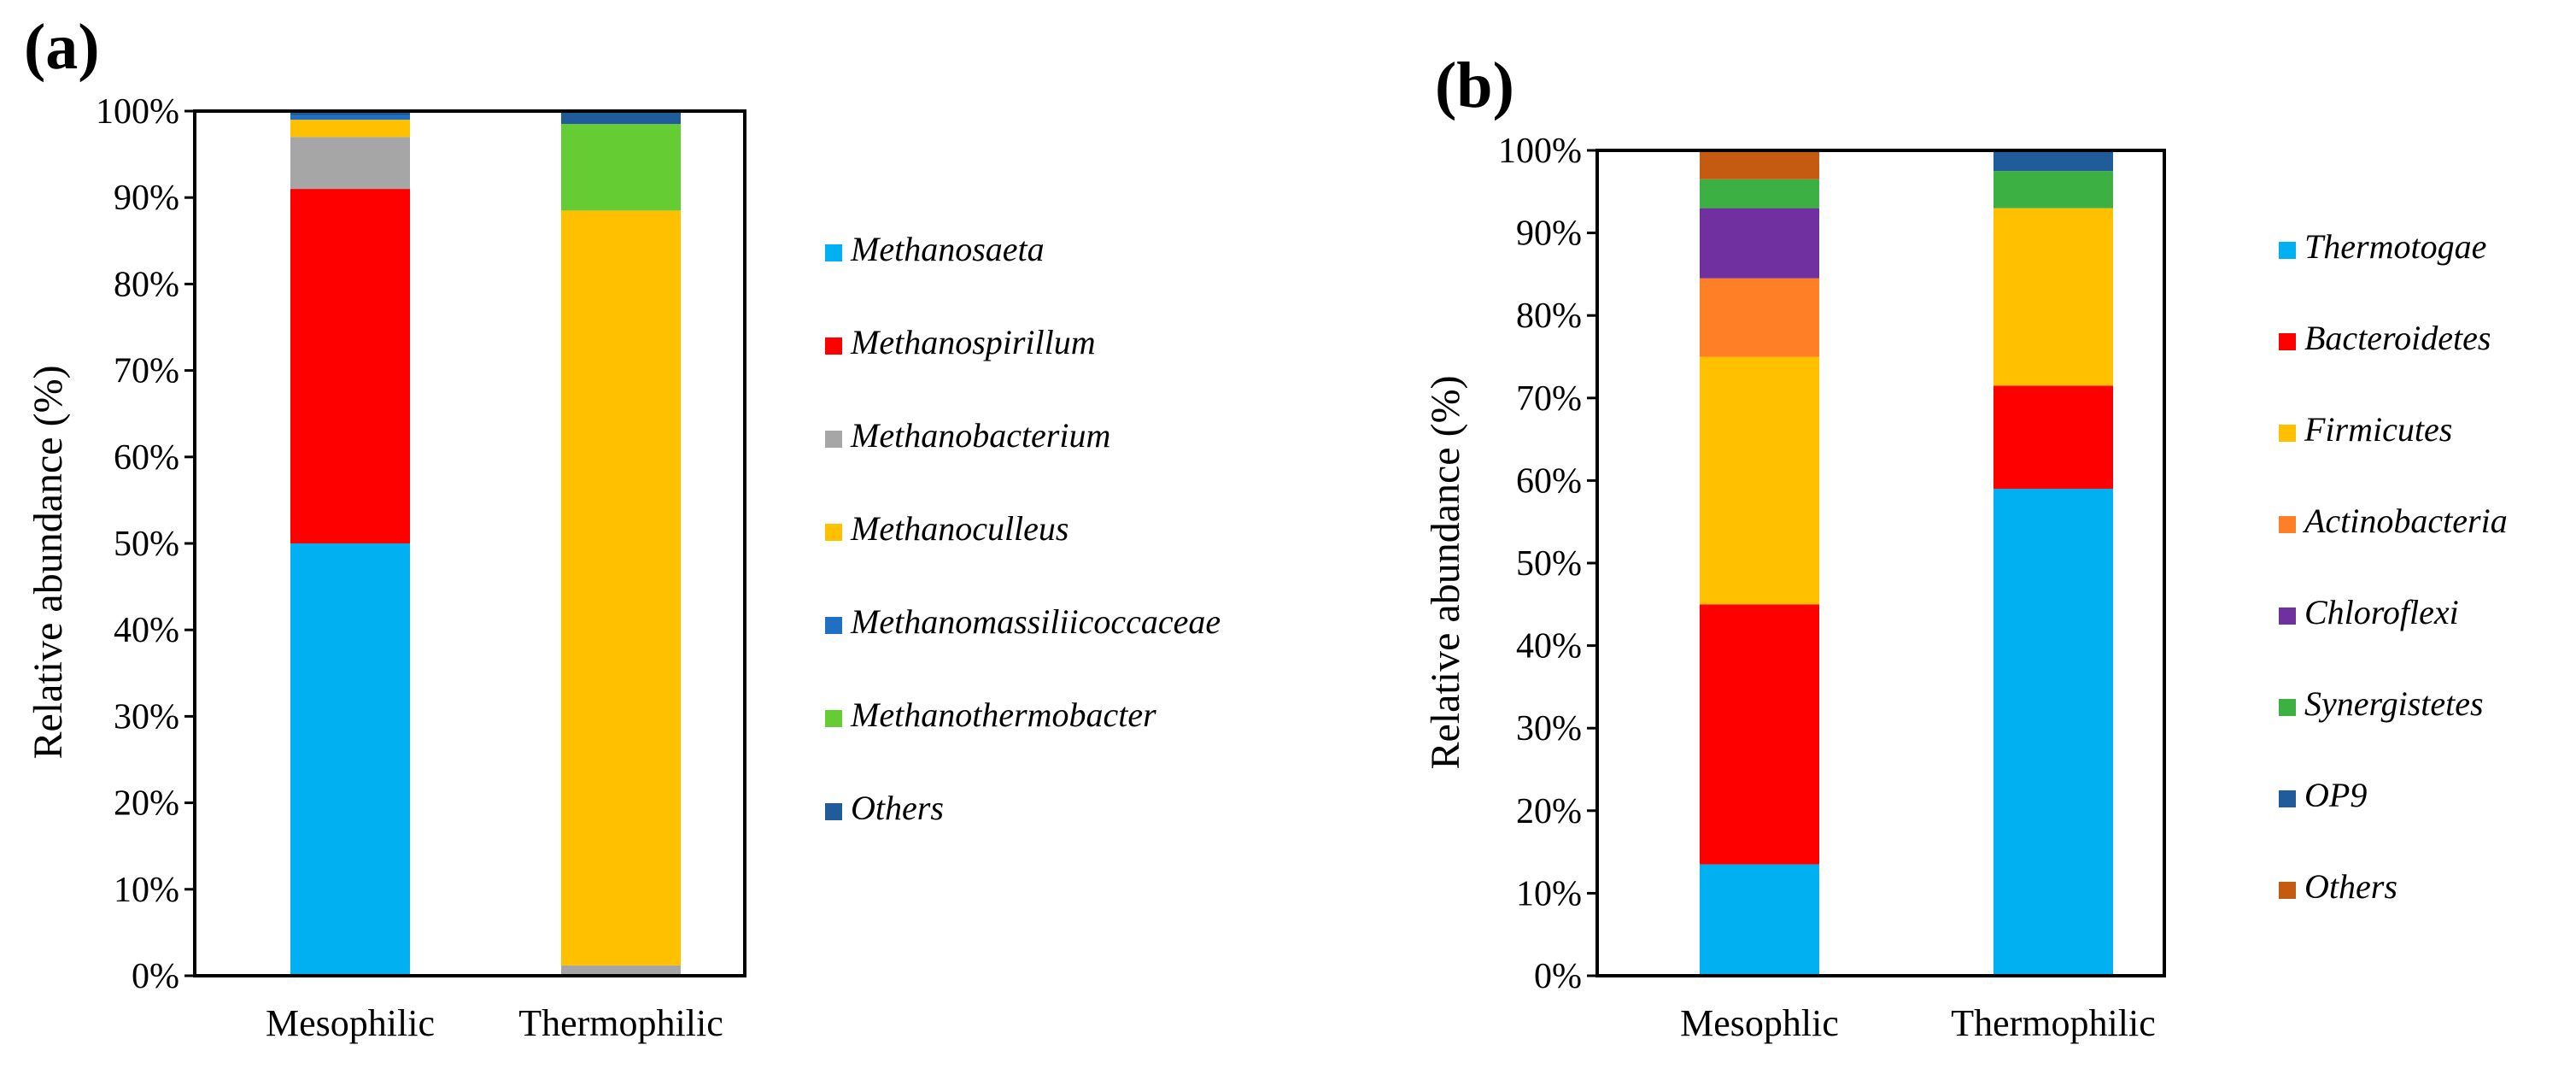 This screenshot has width=2576, height=1080. Describe the element at coordinates (146, 371) in the screenshot. I see `a-tick-label: 70%` at that location.